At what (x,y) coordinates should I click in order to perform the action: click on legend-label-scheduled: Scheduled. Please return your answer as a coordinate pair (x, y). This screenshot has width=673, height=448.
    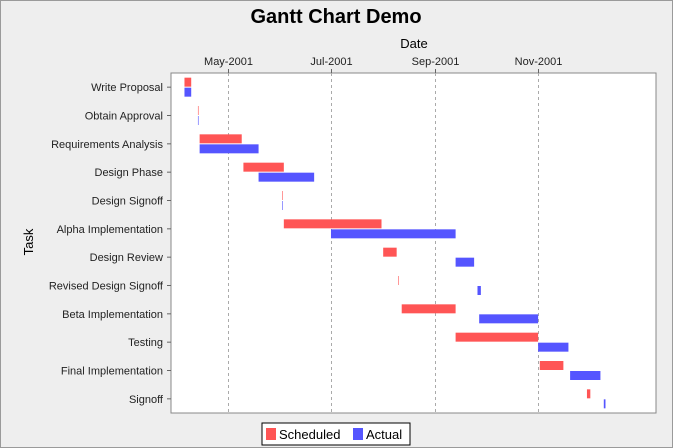
    Looking at the image, I should click on (309, 434).